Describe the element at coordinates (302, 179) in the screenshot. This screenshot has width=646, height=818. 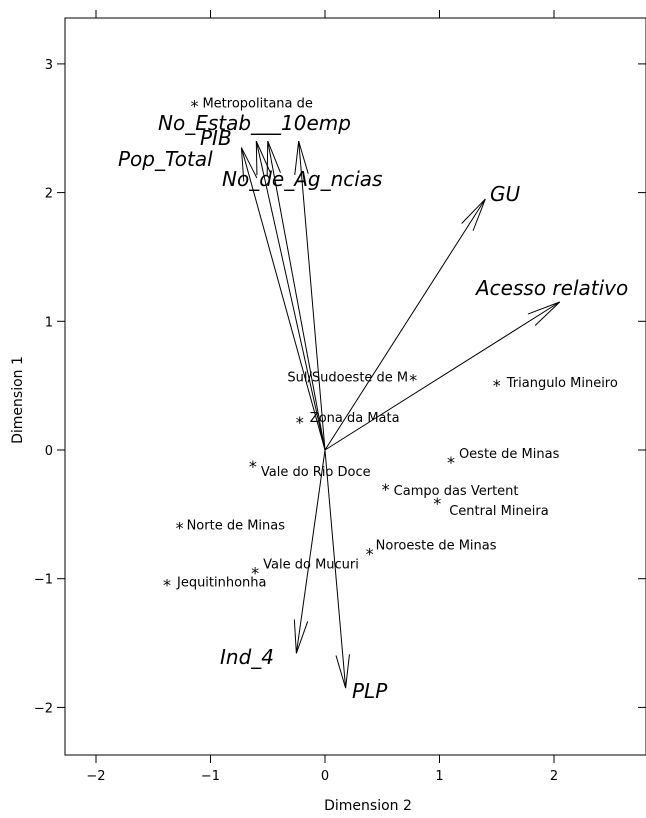
I see `vector-label: No_de_Ag_ncias` at that location.